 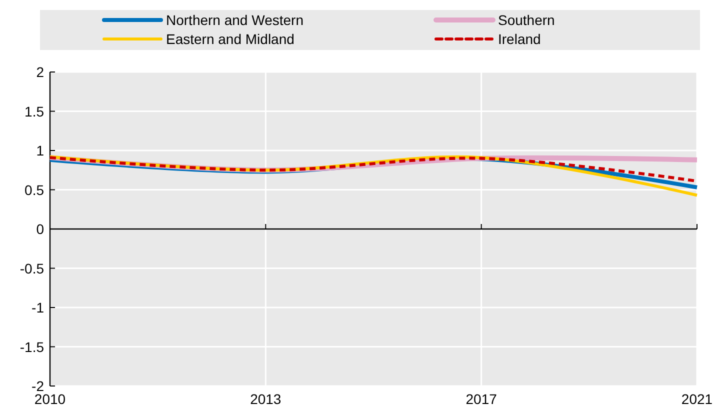 I want to click on y-tick-label: 2, so click(x=40, y=72).